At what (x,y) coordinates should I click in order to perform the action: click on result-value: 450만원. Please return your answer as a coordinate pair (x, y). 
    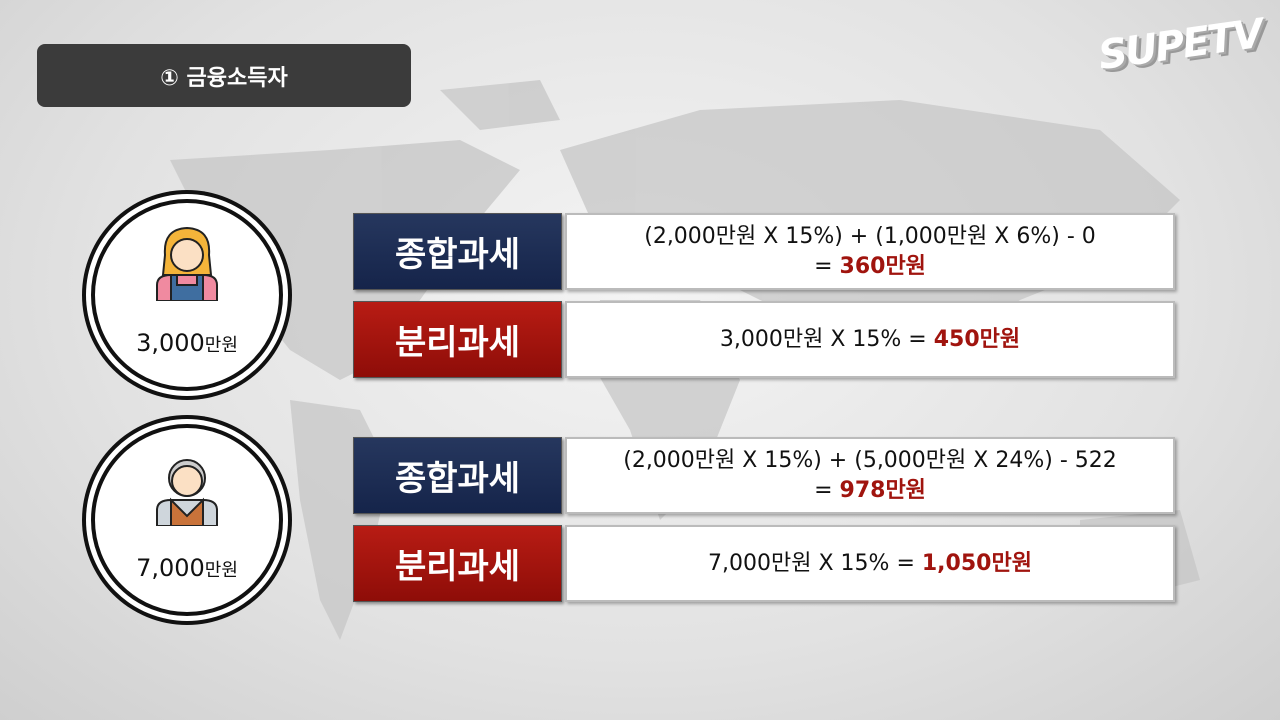
    Looking at the image, I should click on (977, 339).